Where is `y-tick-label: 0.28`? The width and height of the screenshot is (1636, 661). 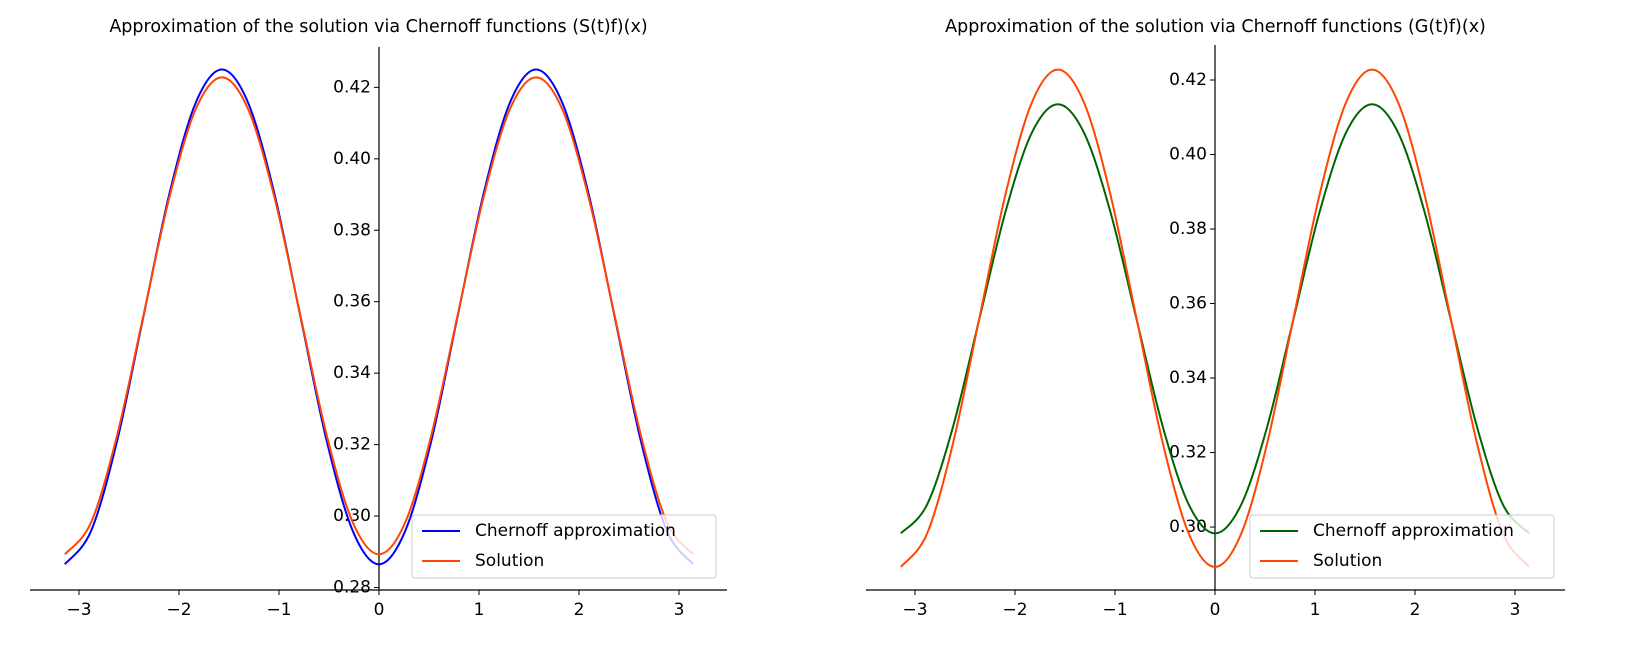
y-tick-label: 0.28 is located at coordinates (352, 587).